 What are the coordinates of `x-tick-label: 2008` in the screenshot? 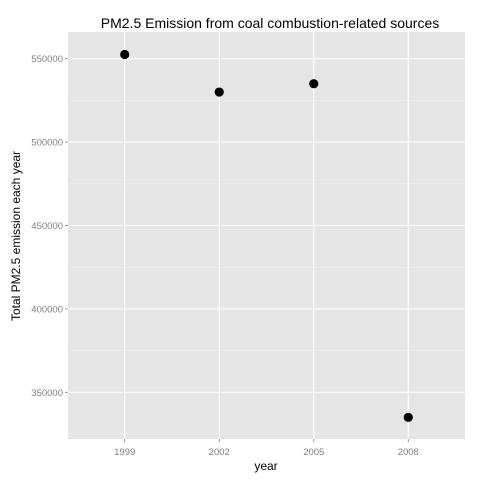 It's located at (408, 452).